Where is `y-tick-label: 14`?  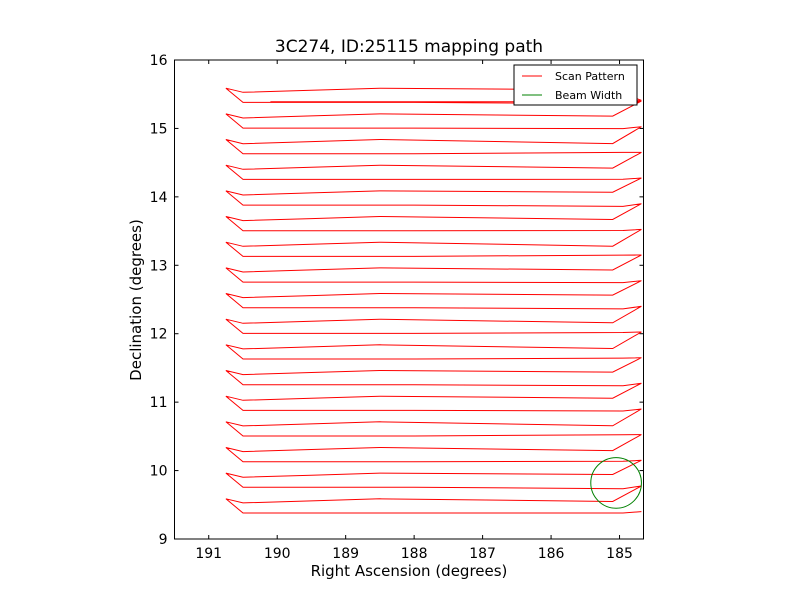 y-tick-label: 14 is located at coordinates (159, 198).